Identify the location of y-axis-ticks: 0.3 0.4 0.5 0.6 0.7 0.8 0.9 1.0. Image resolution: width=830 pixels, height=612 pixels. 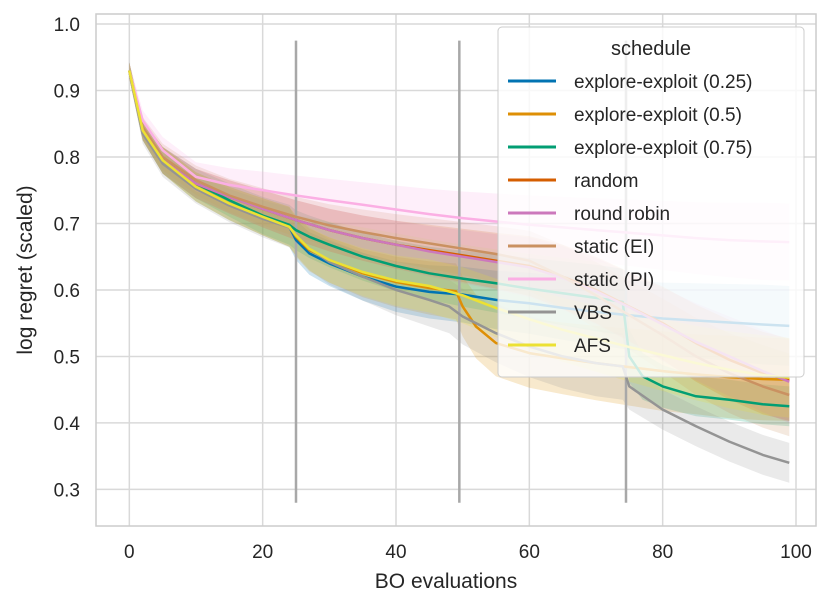
(67, 258).